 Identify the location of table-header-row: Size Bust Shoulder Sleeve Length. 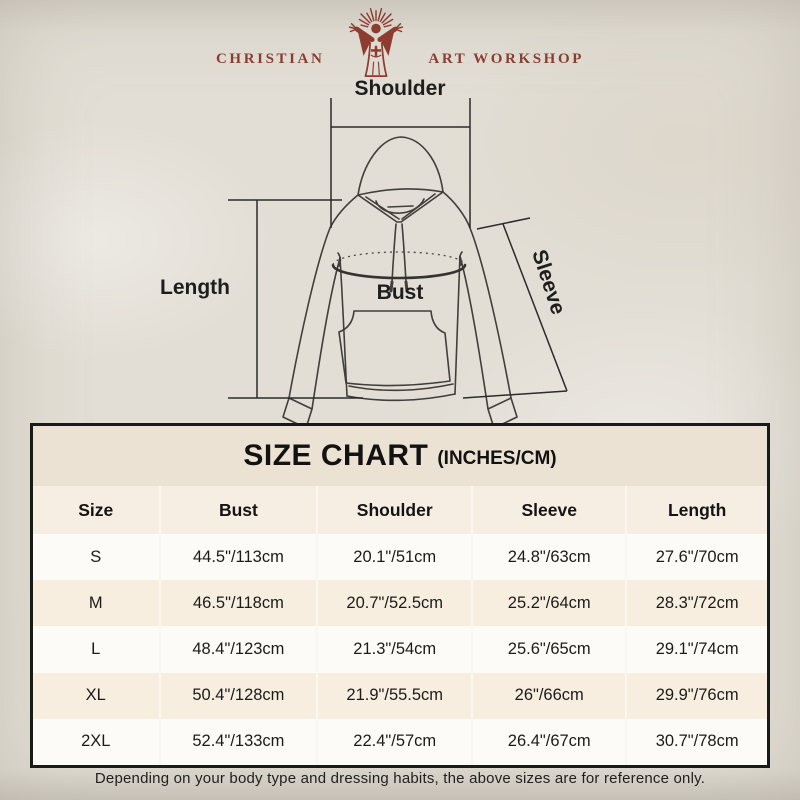
(400, 510).